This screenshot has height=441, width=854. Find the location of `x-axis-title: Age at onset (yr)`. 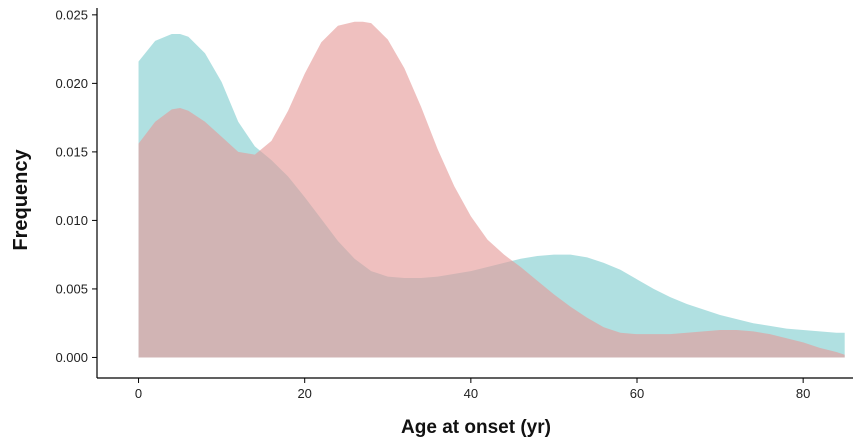

x-axis-title: Age at onset (yr) is located at coordinates (476, 427).